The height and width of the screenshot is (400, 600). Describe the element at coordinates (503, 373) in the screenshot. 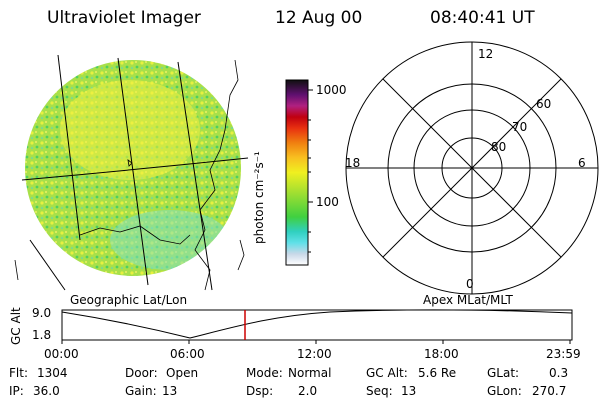

I see `status-glat-label: GLat:` at that location.